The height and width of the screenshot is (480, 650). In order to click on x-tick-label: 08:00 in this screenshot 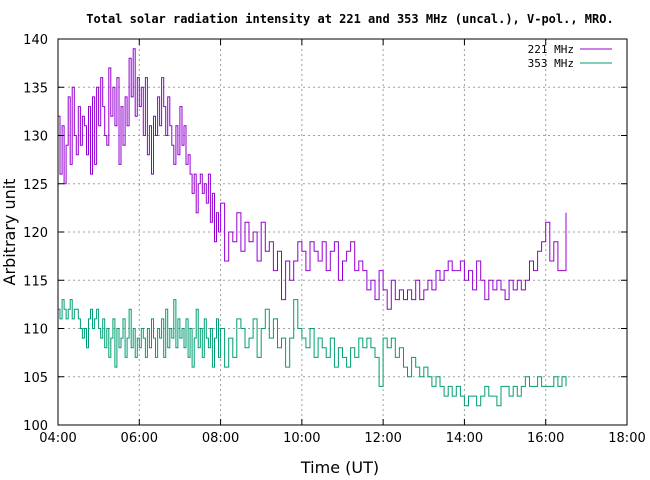, I will do `click(220, 438)`.